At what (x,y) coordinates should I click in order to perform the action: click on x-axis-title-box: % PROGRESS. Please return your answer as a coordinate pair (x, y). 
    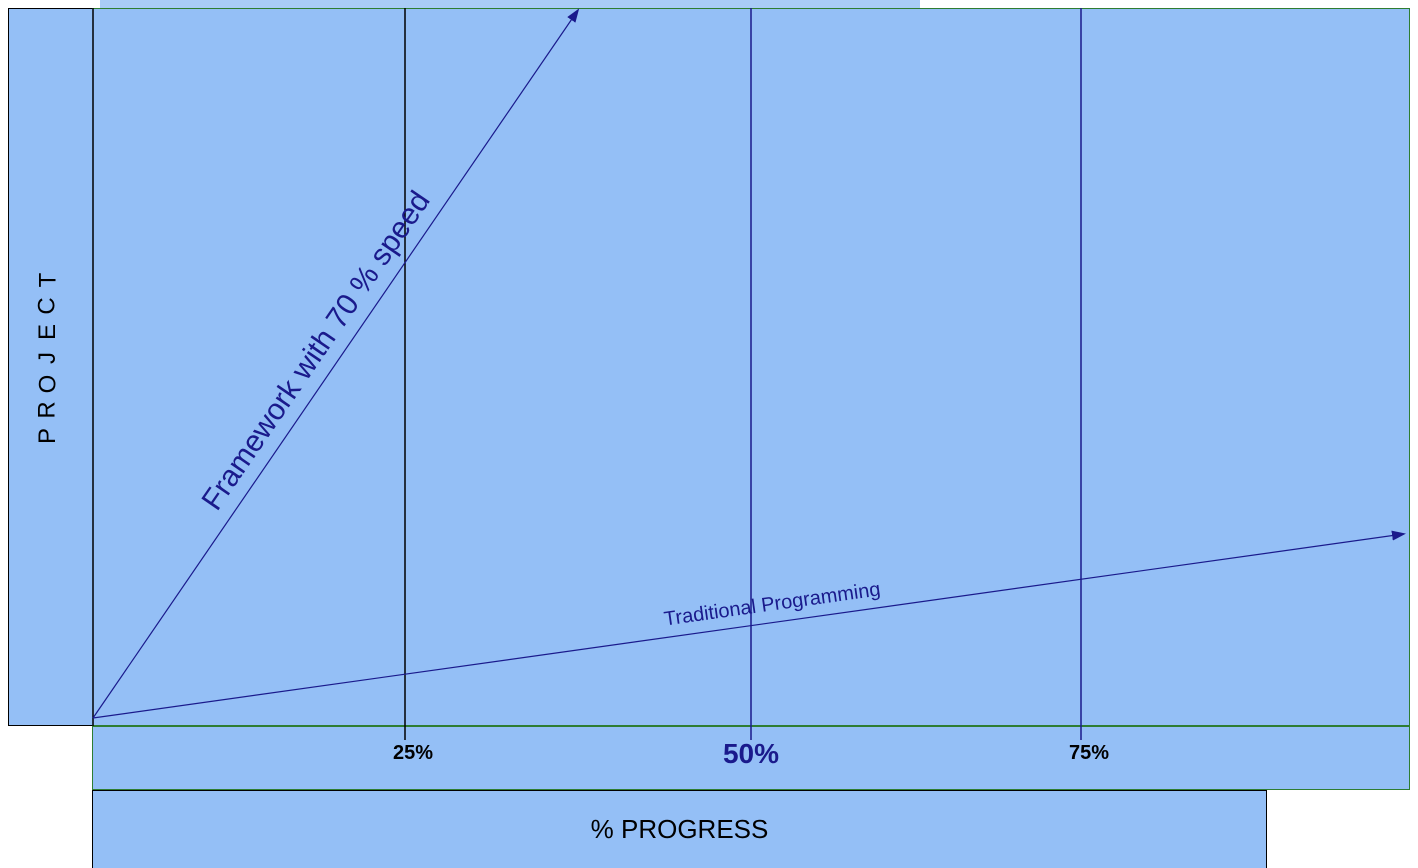
    Looking at the image, I should click on (679, 829).